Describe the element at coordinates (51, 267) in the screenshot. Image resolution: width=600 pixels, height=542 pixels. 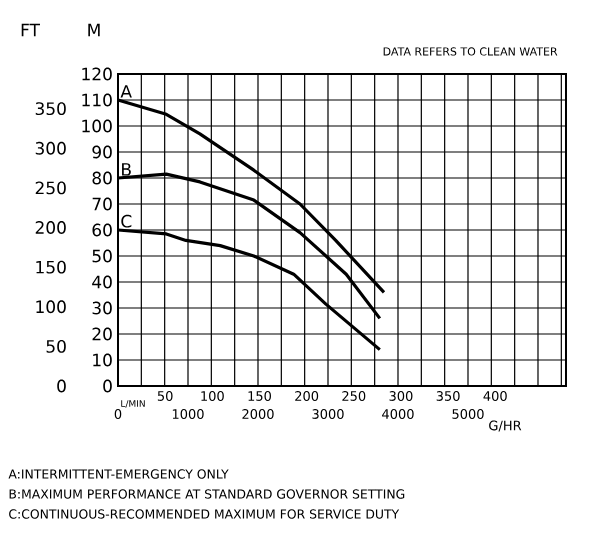
I see `y2-tick-label: 150` at that location.